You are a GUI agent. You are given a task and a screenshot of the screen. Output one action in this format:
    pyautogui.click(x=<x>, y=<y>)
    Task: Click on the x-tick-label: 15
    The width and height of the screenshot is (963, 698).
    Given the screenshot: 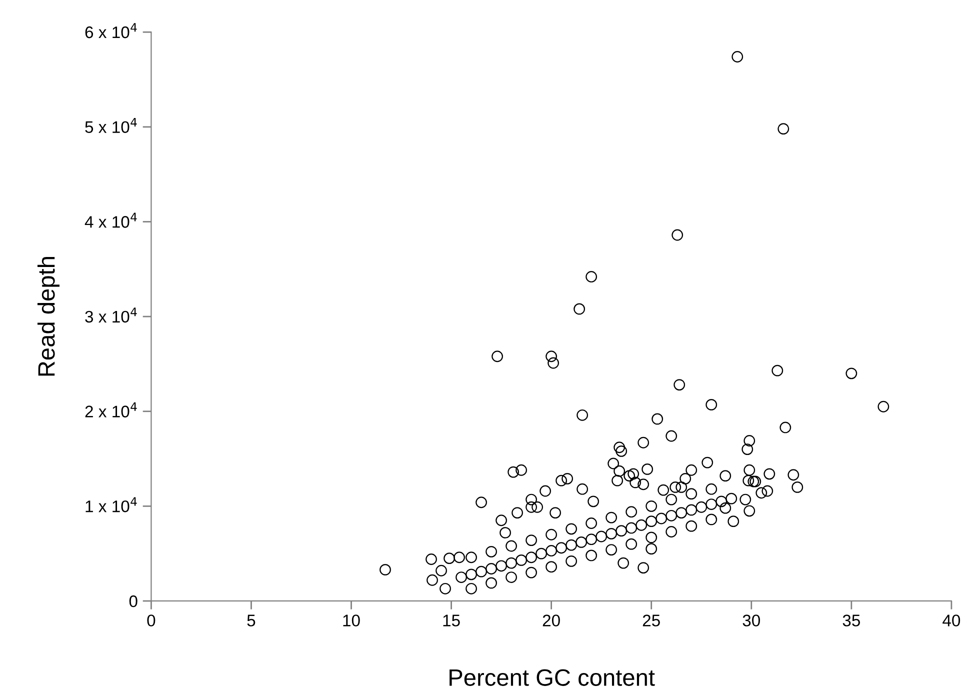 What is the action you would take?
    pyautogui.click(x=451, y=620)
    